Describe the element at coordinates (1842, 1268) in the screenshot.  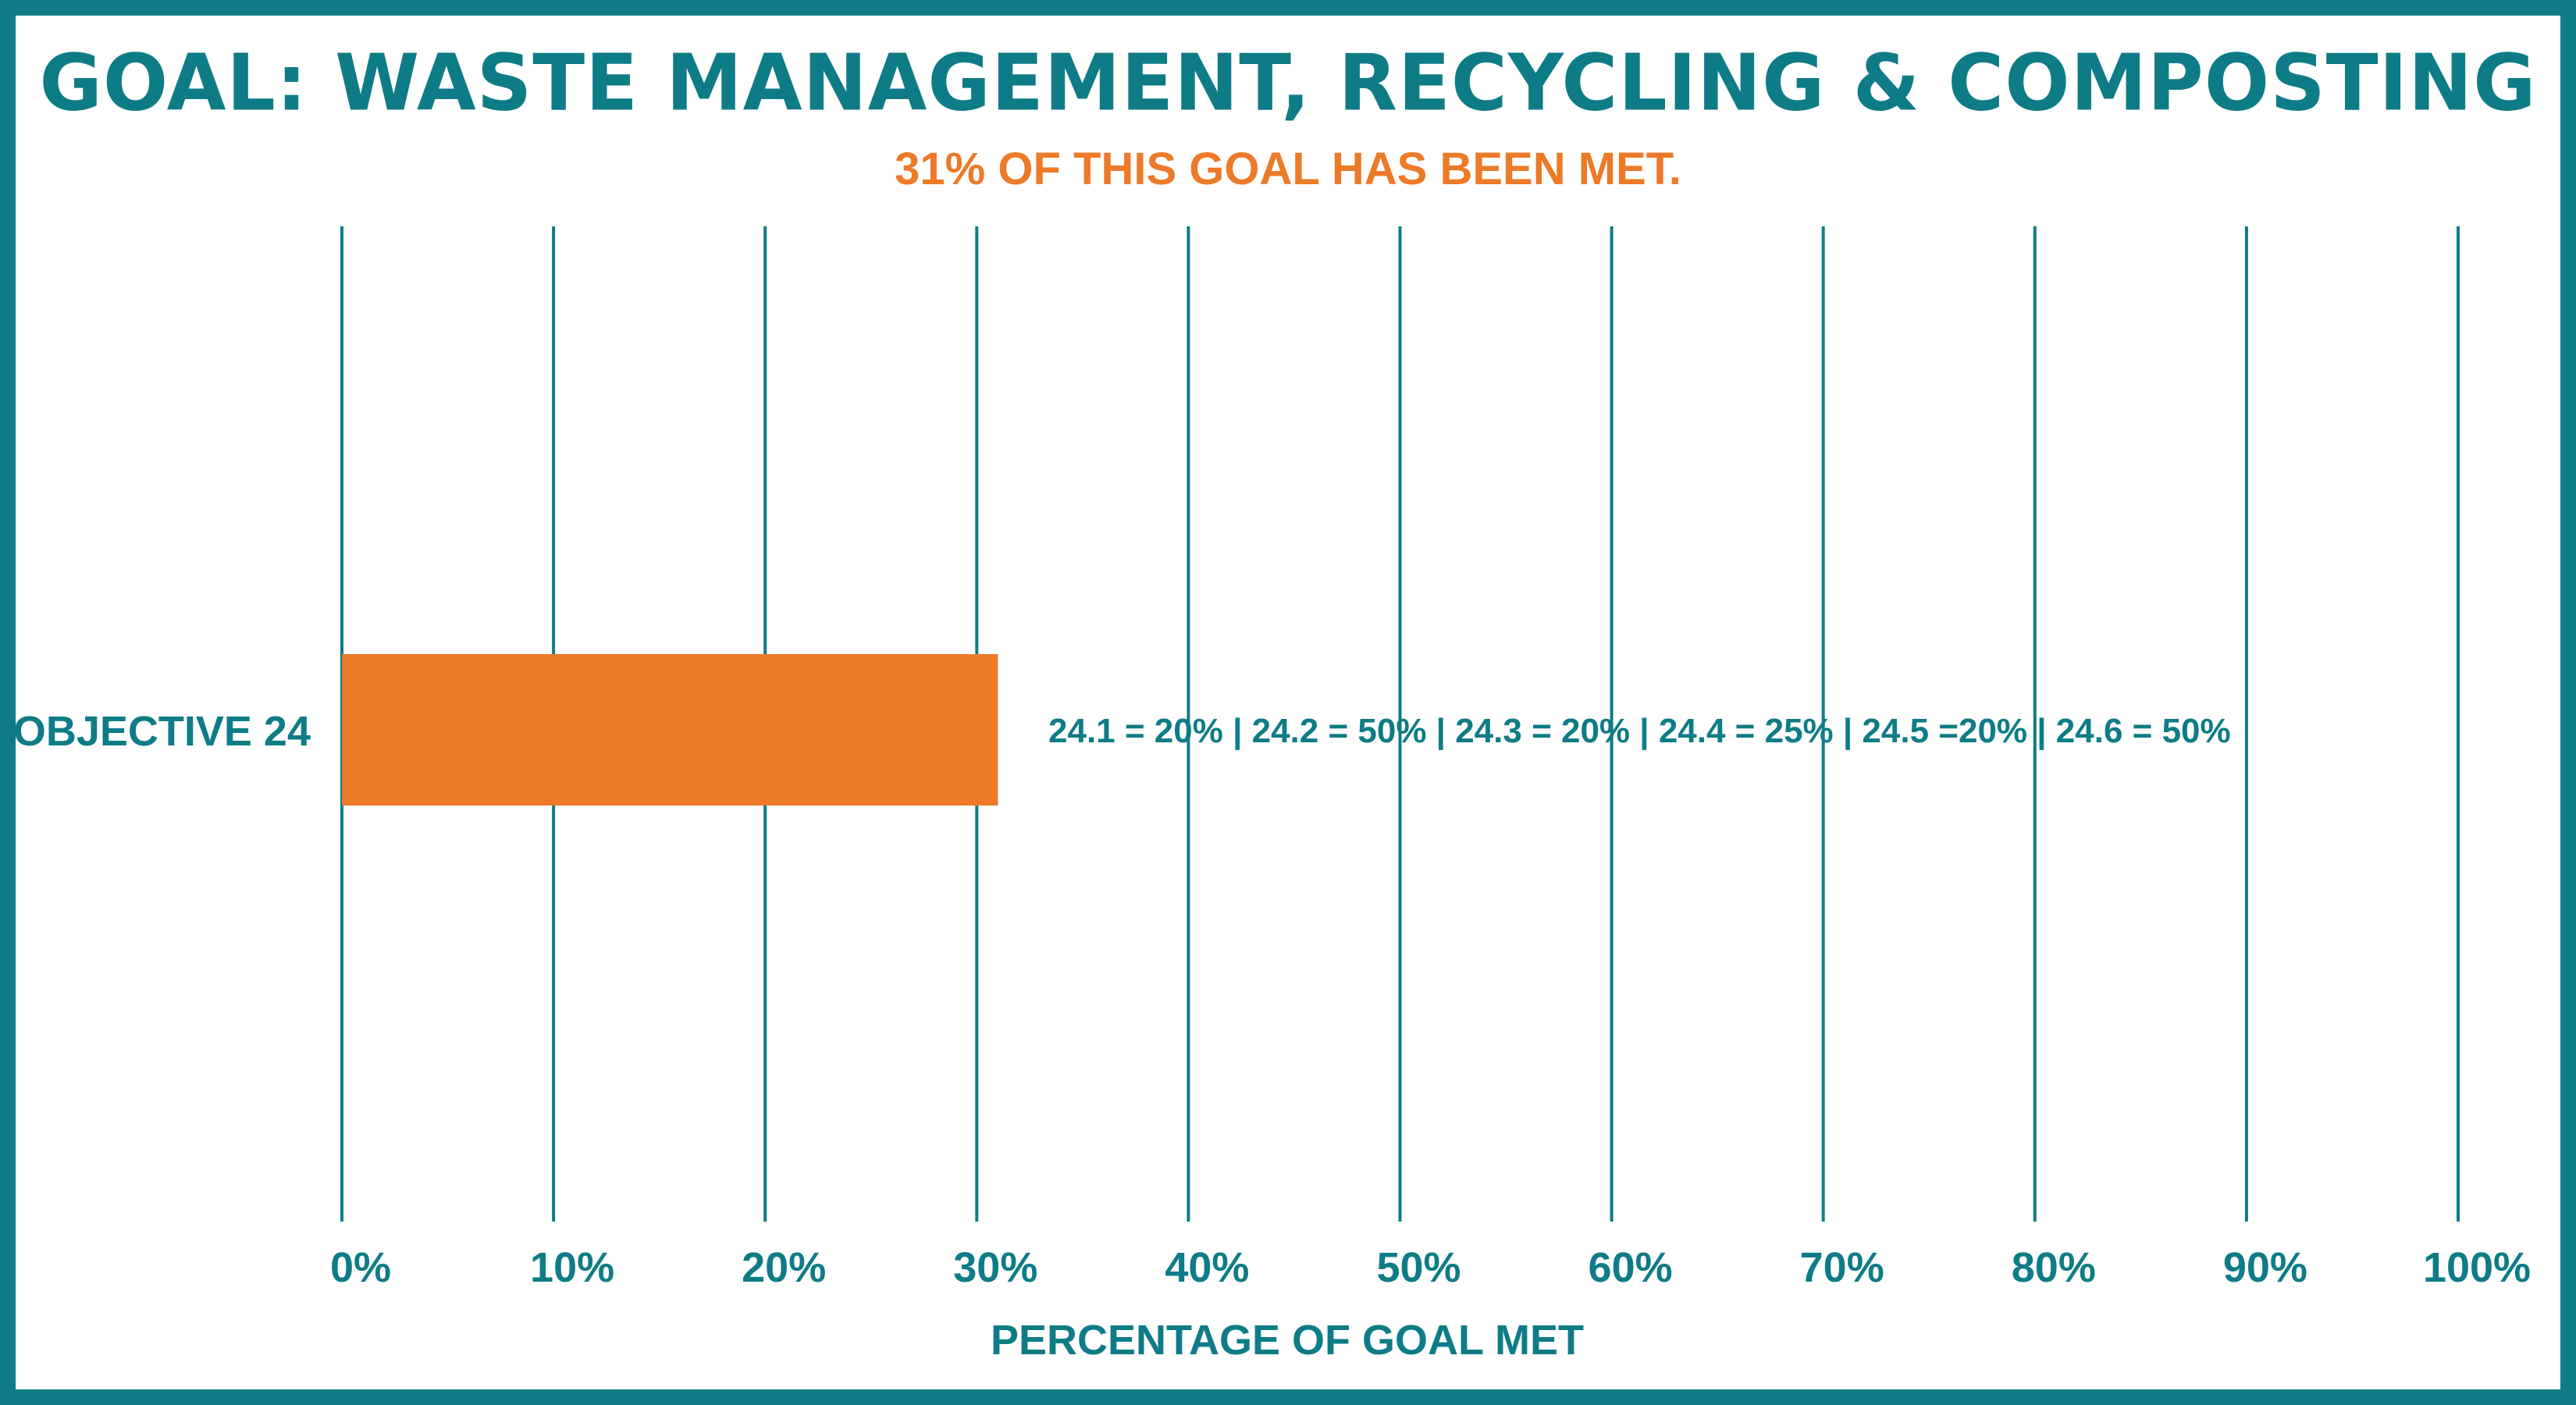
I see `x-tick-label: 70%` at that location.